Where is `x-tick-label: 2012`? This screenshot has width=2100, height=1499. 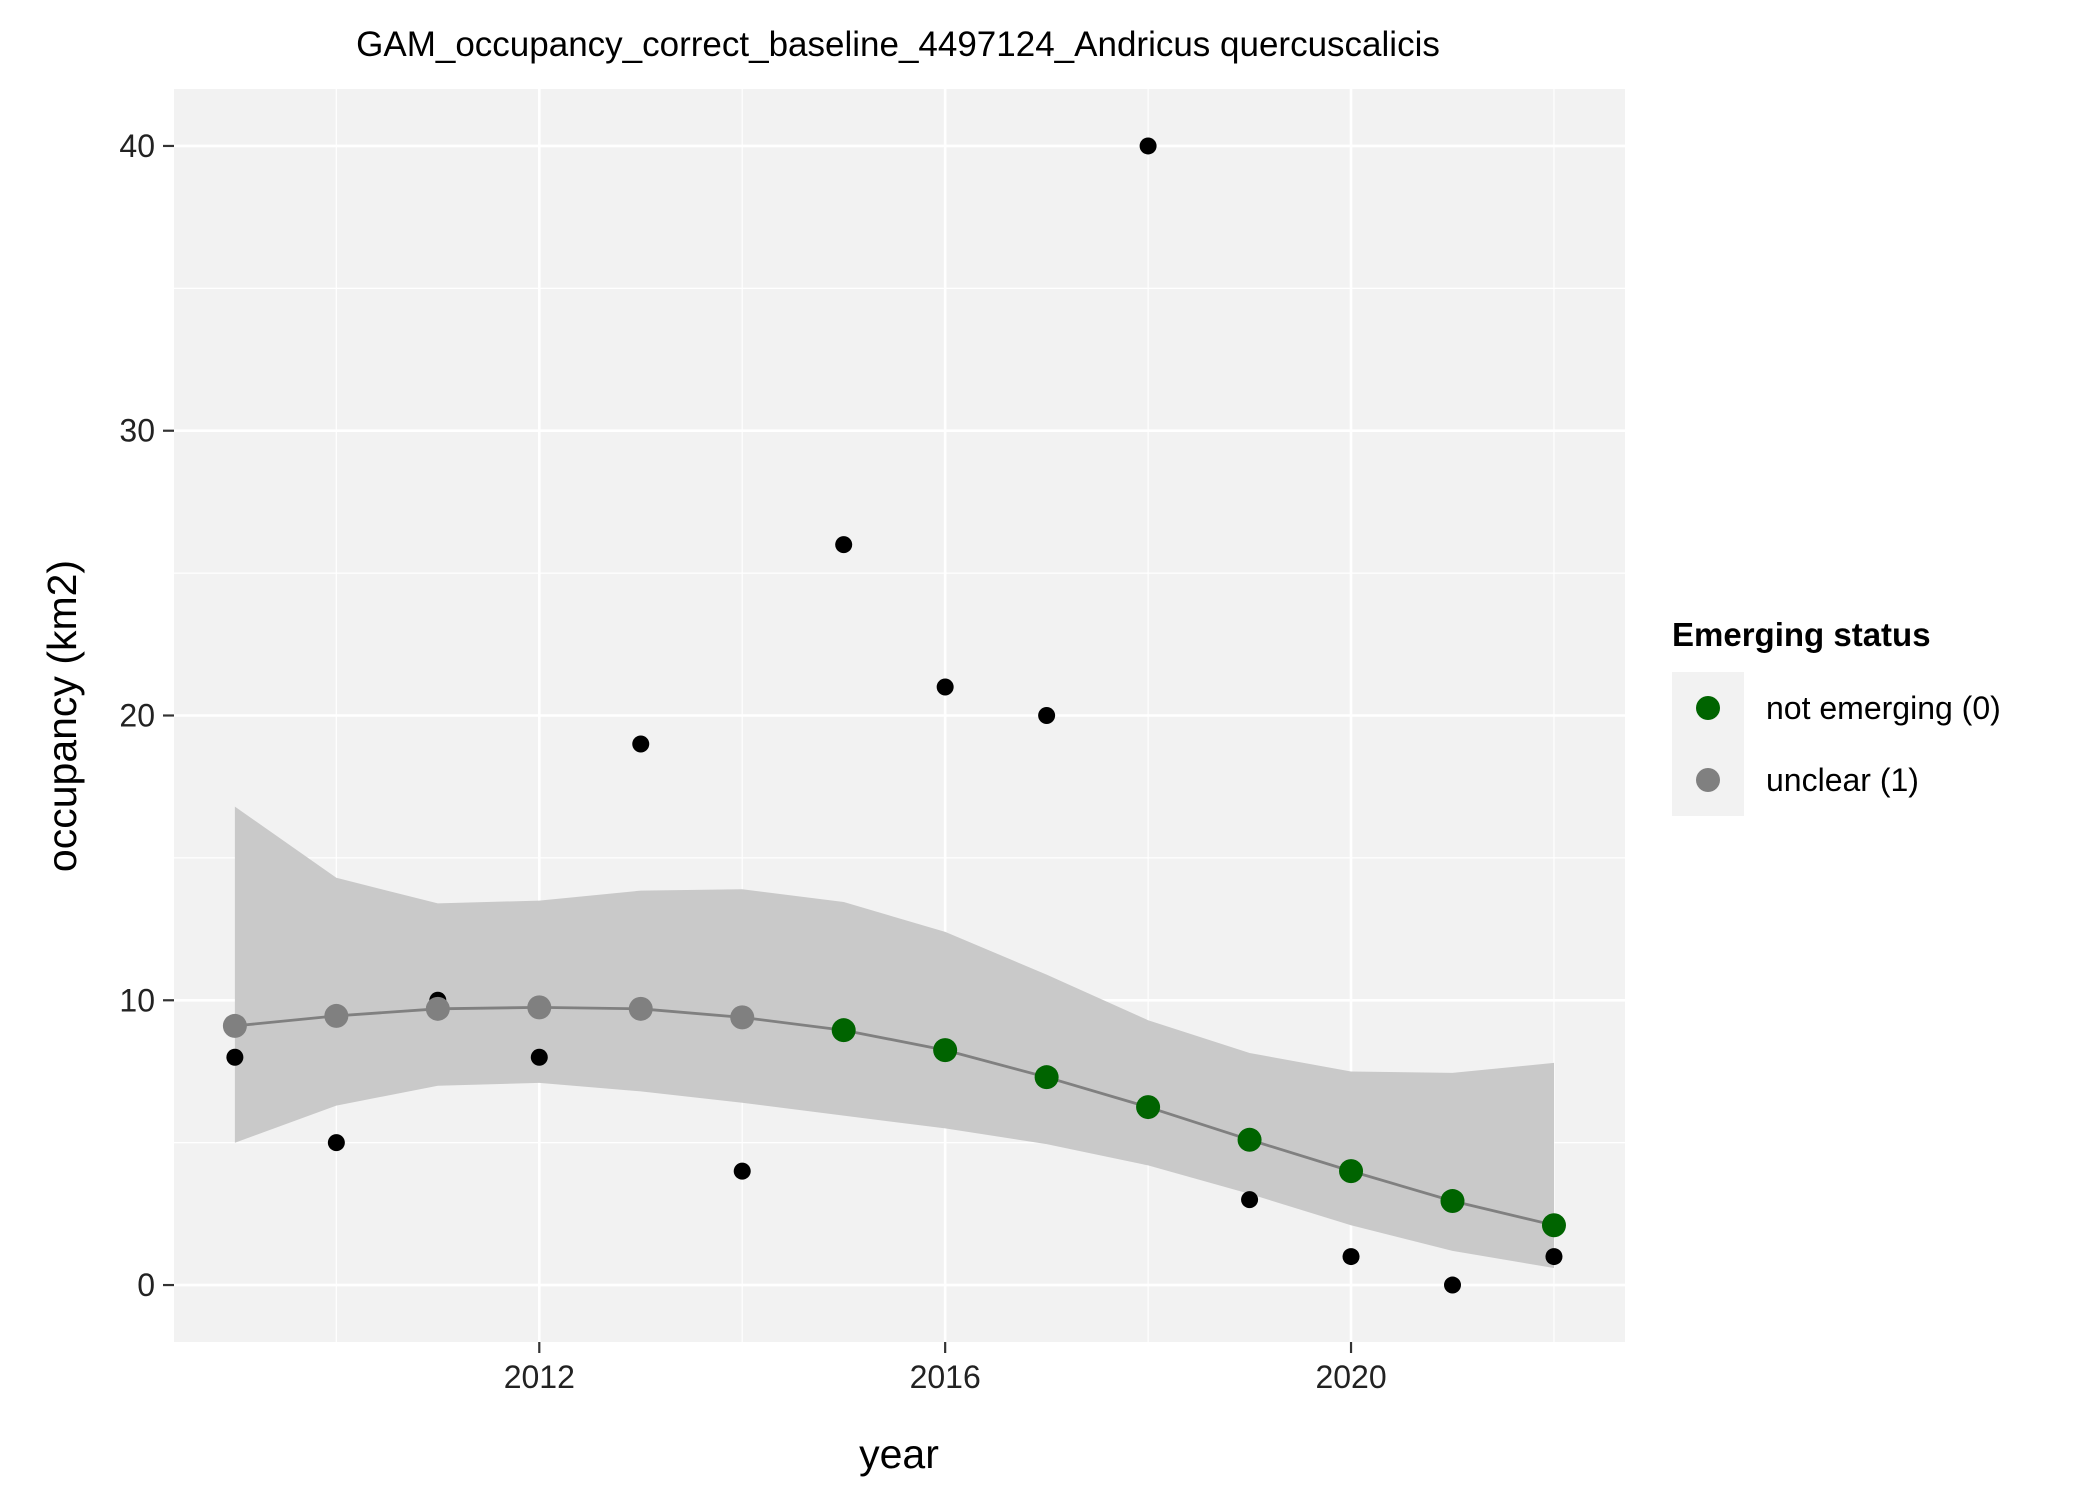 x-tick-label: 2012 is located at coordinates (539, 1377).